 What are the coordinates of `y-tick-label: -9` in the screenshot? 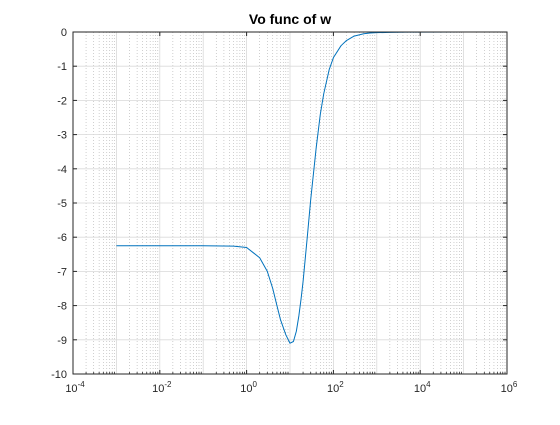 It's located at (62, 341).